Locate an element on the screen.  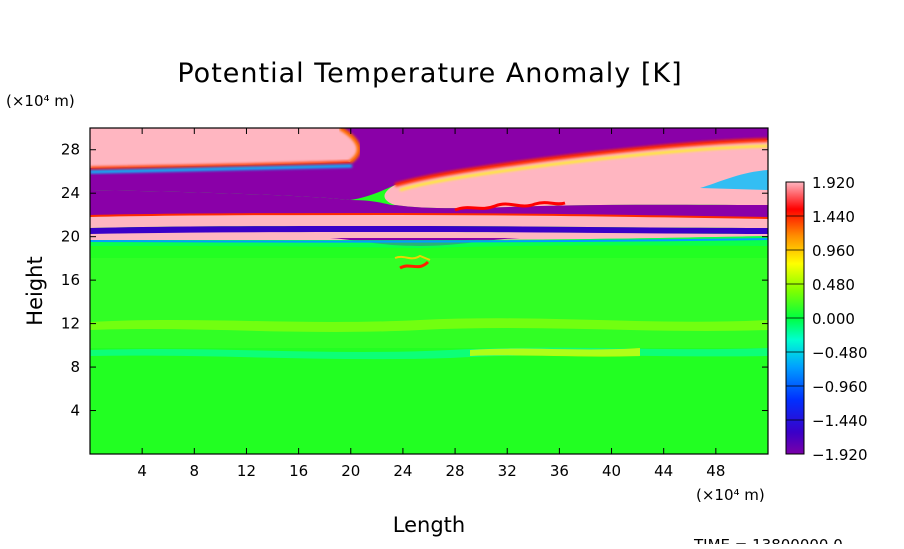
y-tick-label: 12 is located at coordinates (70, 324).